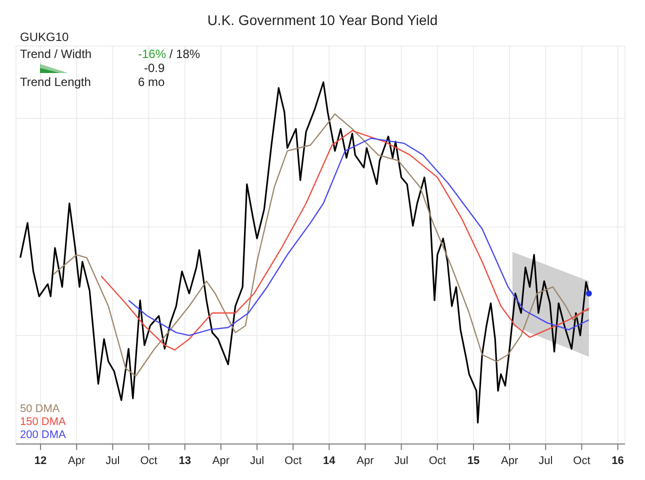  What do you see at coordinates (151, 82) in the screenshot?
I see `annotation: 6 mo` at bounding box center [151, 82].